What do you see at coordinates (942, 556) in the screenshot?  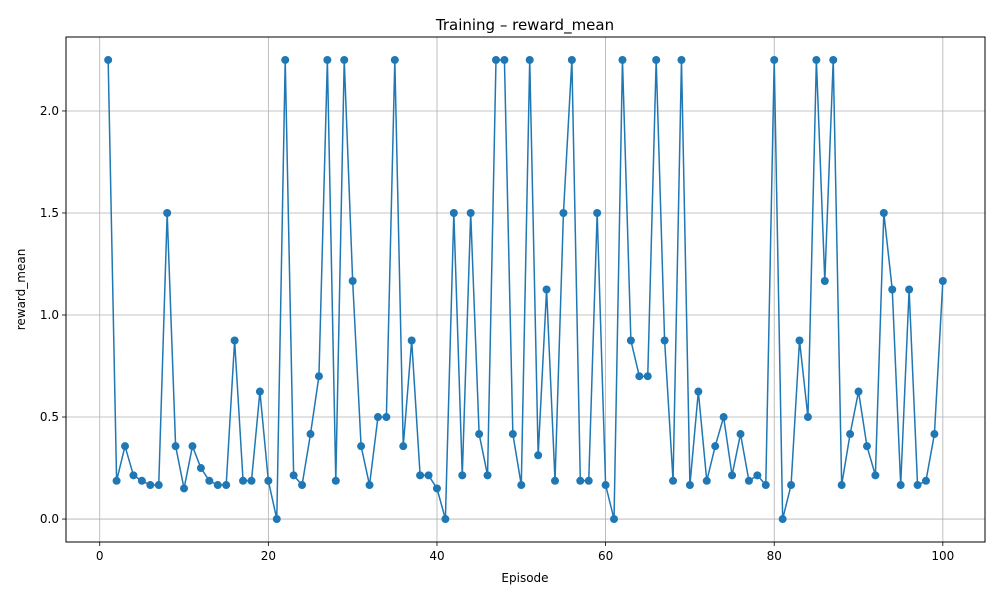 I see `x-tick-label: 100` at bounding box center [942, 556].